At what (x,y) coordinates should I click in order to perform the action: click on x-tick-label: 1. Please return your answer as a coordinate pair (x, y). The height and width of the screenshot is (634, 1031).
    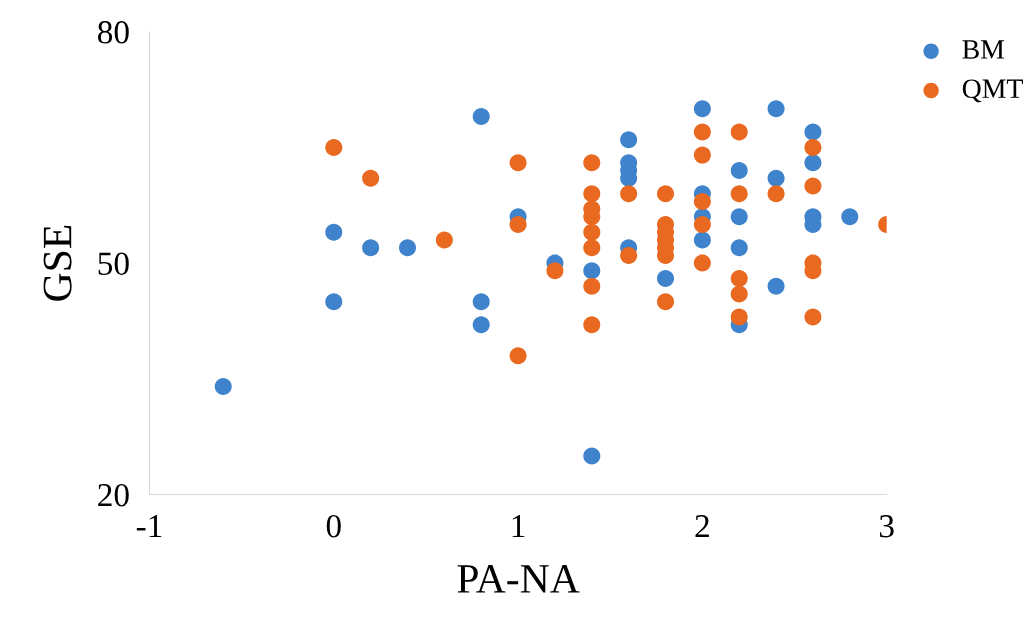
    Looking at the image, I should click on (518, 526).